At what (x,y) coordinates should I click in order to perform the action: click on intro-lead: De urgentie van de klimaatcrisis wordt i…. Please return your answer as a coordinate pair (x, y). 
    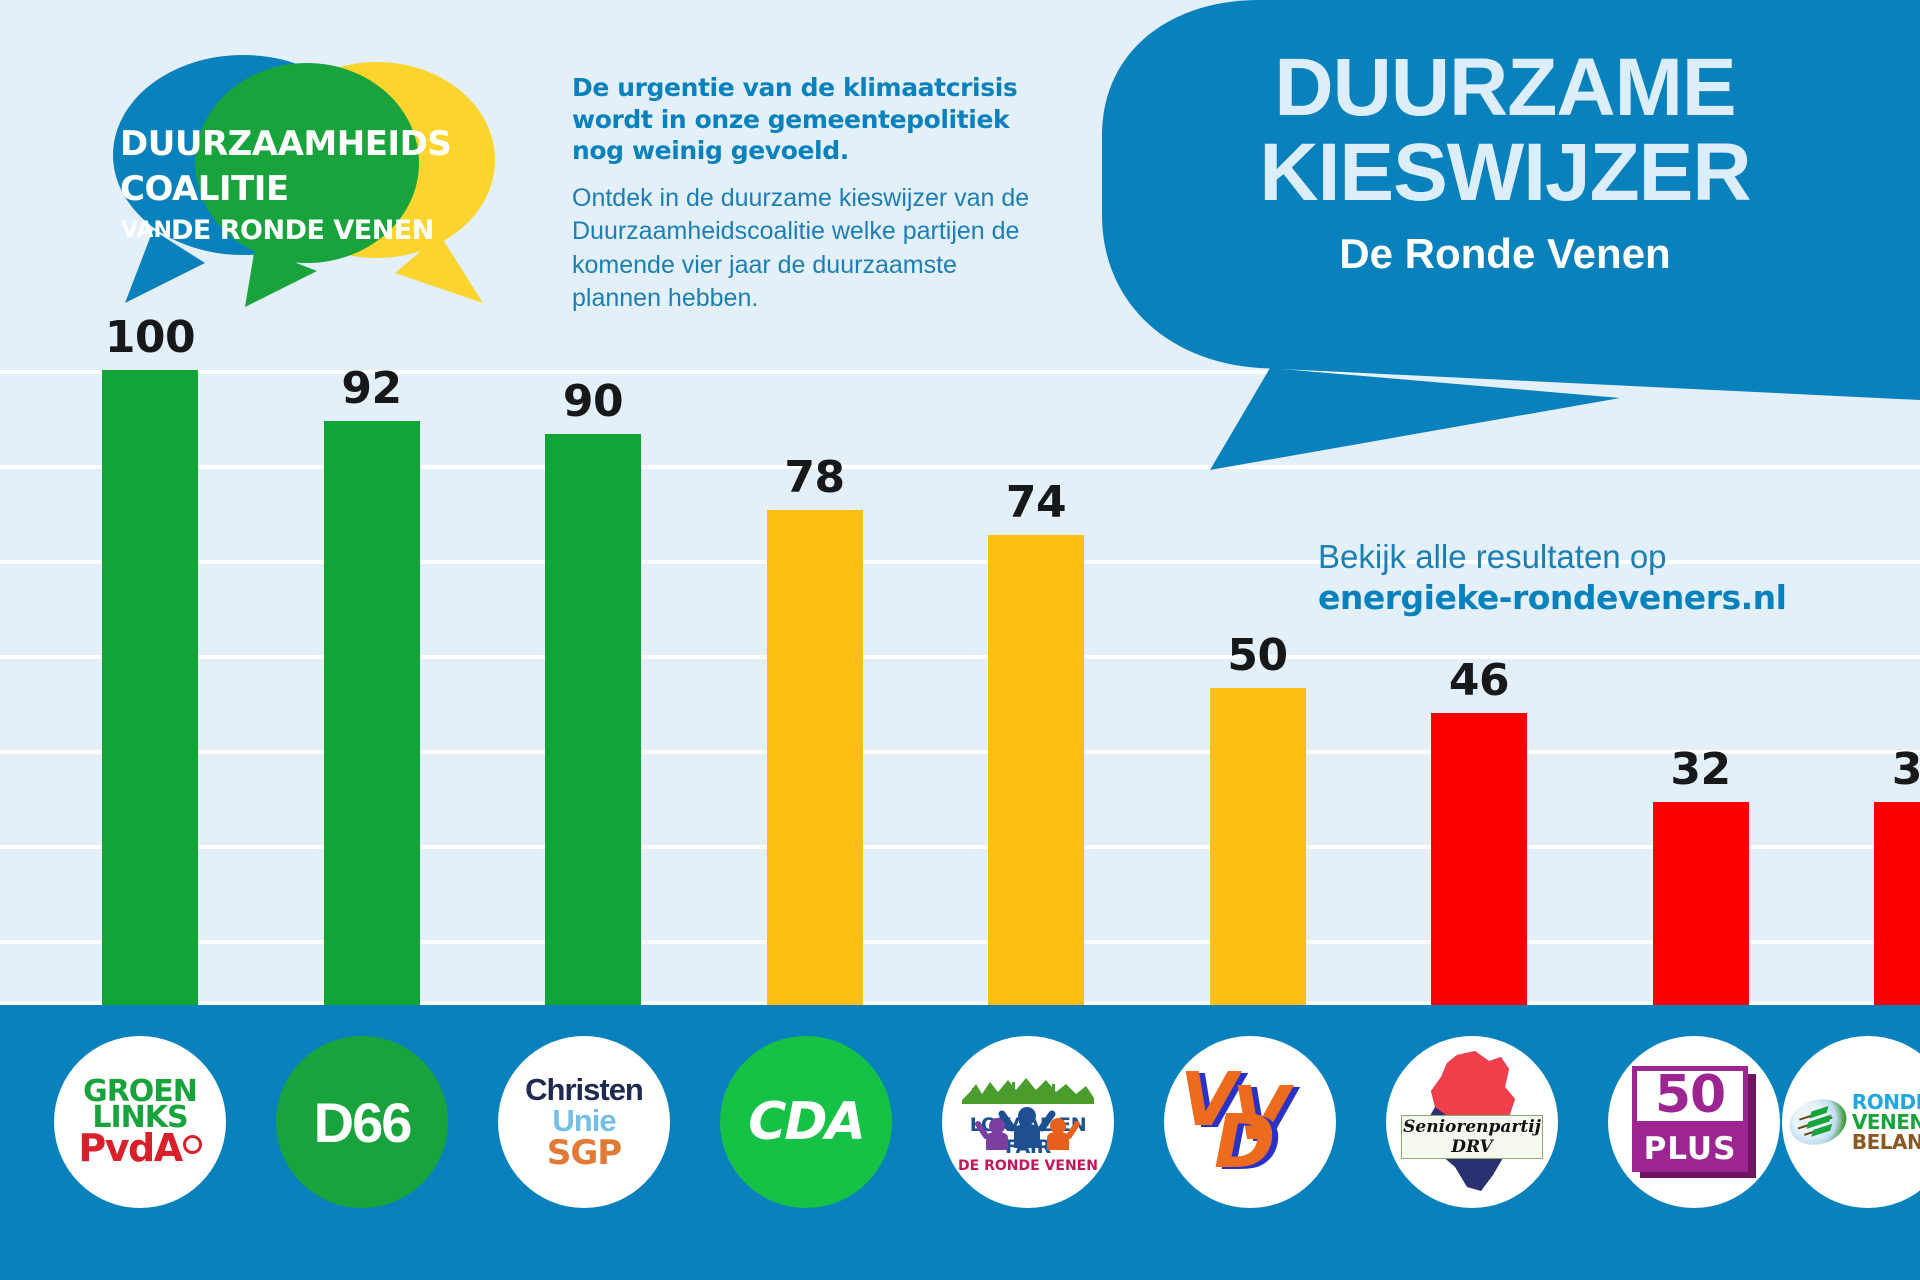
    Looking at the image, I should click on (795, 119).